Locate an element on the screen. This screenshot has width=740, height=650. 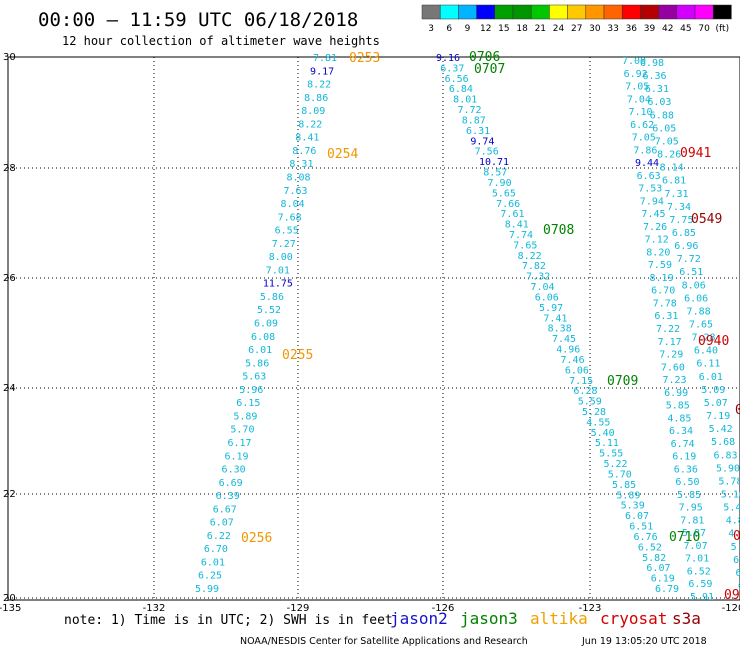
legend-label: 27 is located at coordinates (576, 29).